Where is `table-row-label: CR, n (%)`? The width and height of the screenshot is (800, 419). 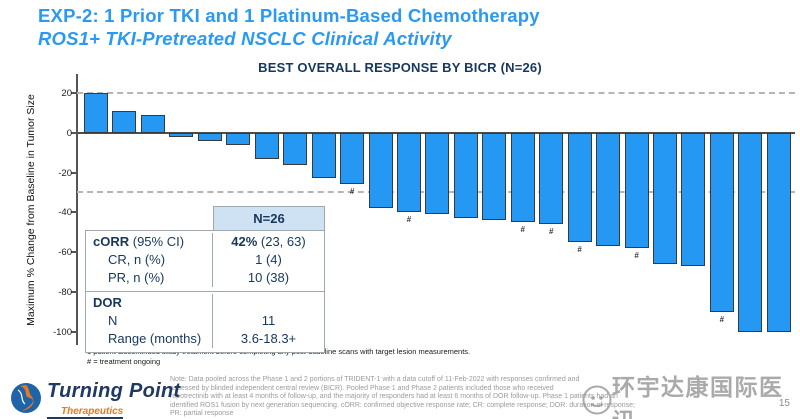
table-row-label: CR, n (%) is located at coordinates (150, 260).